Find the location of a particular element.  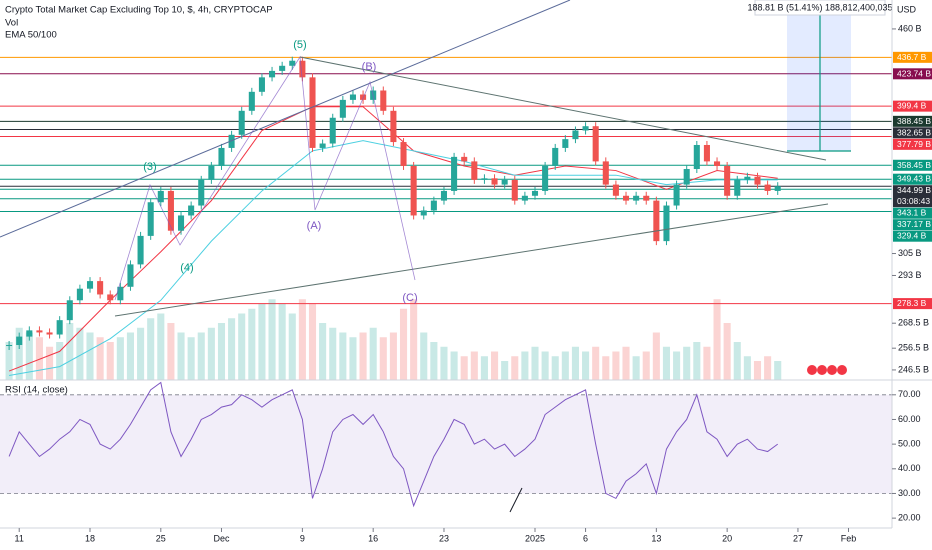

x-tick-label: 20 is located at coordinates (727, 538).